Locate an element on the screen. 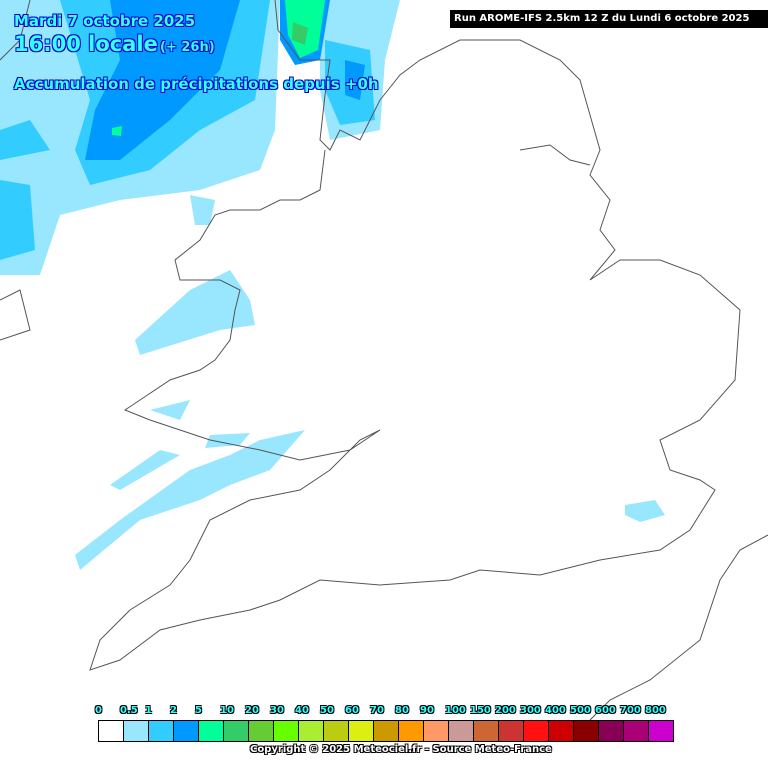  forecast-date: Mardi 7 octobre 2025 is located at coordinates (105, 21).